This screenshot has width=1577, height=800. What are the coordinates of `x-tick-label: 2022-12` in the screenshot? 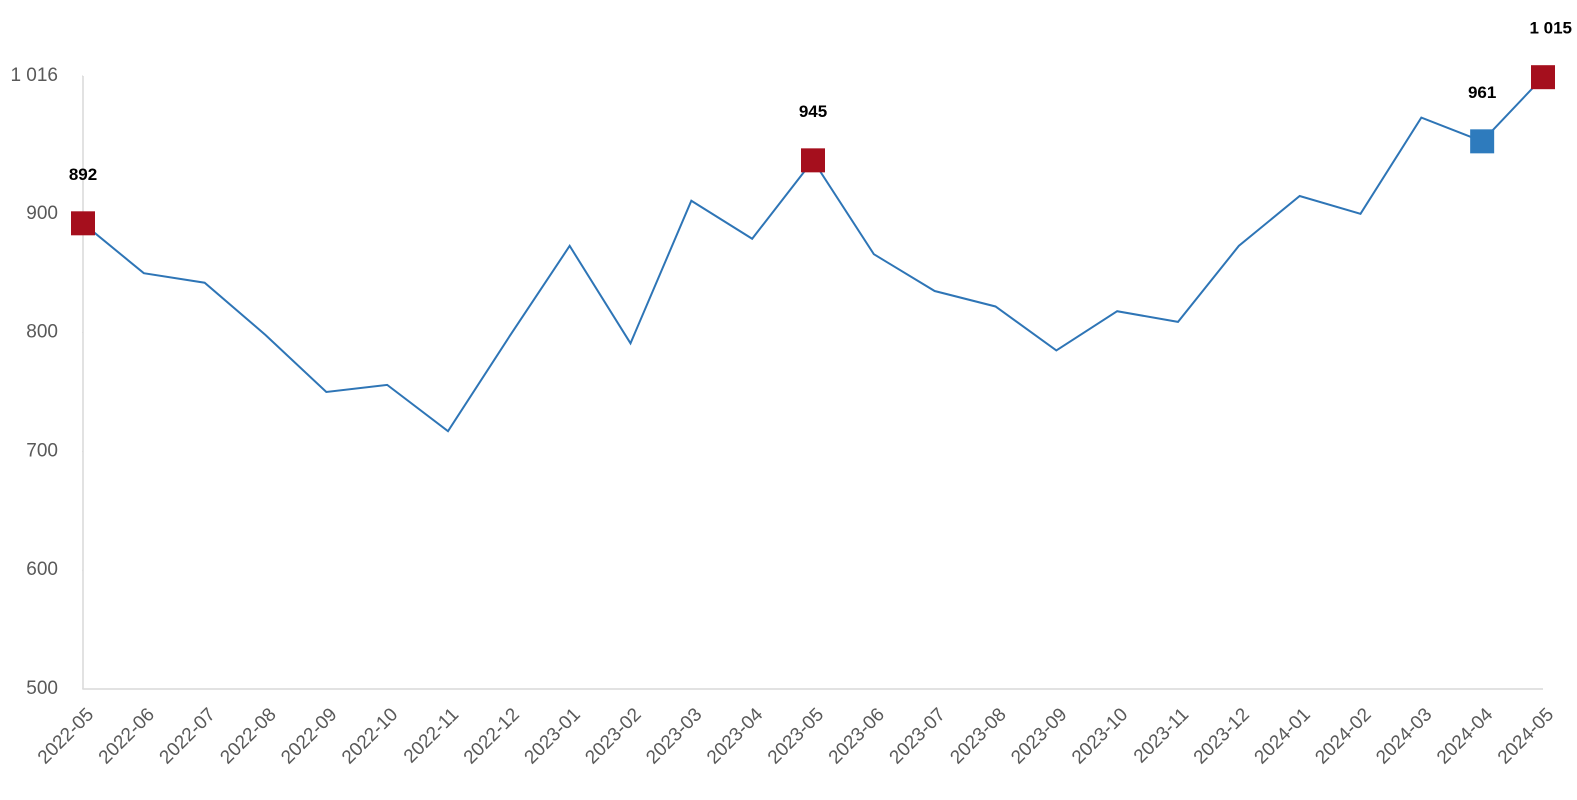 It's located at (492, 736).